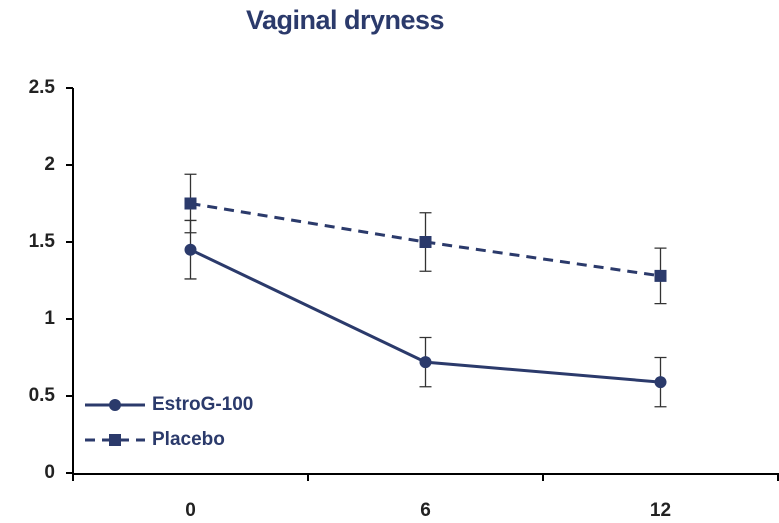 The image size is (779, 523). Describe the element at coordinates (42, 241) in the screenshot. I see `y-tick-label: 1.5` at that location.